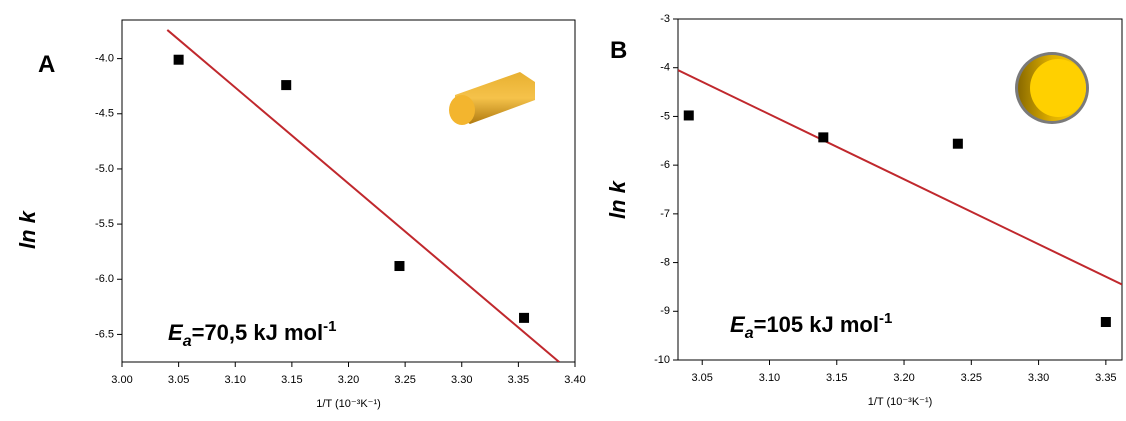  I want to click on ea-text: =70,5 kJ mol, so click(257, 332).